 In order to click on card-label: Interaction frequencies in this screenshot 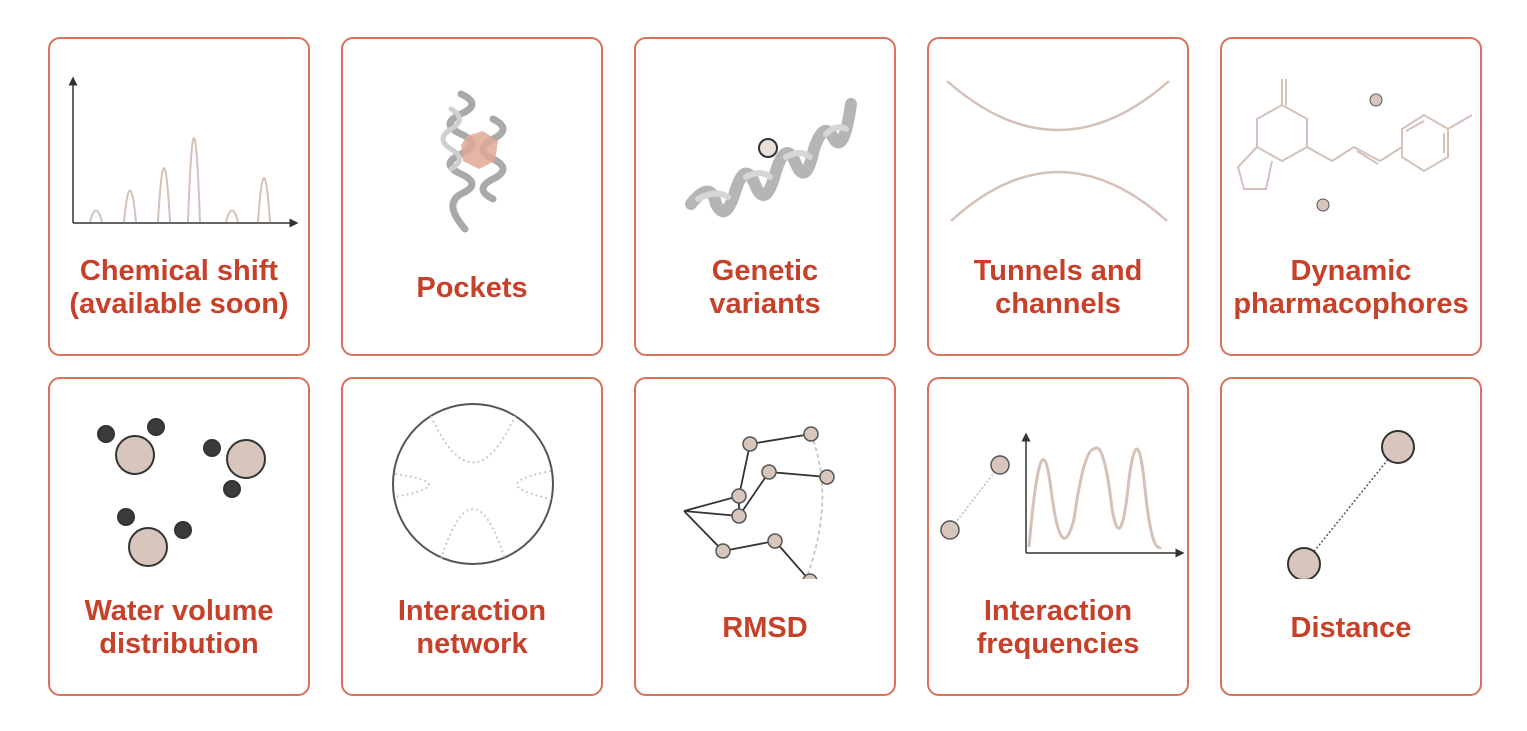, I will do `click(1058, 627)`.